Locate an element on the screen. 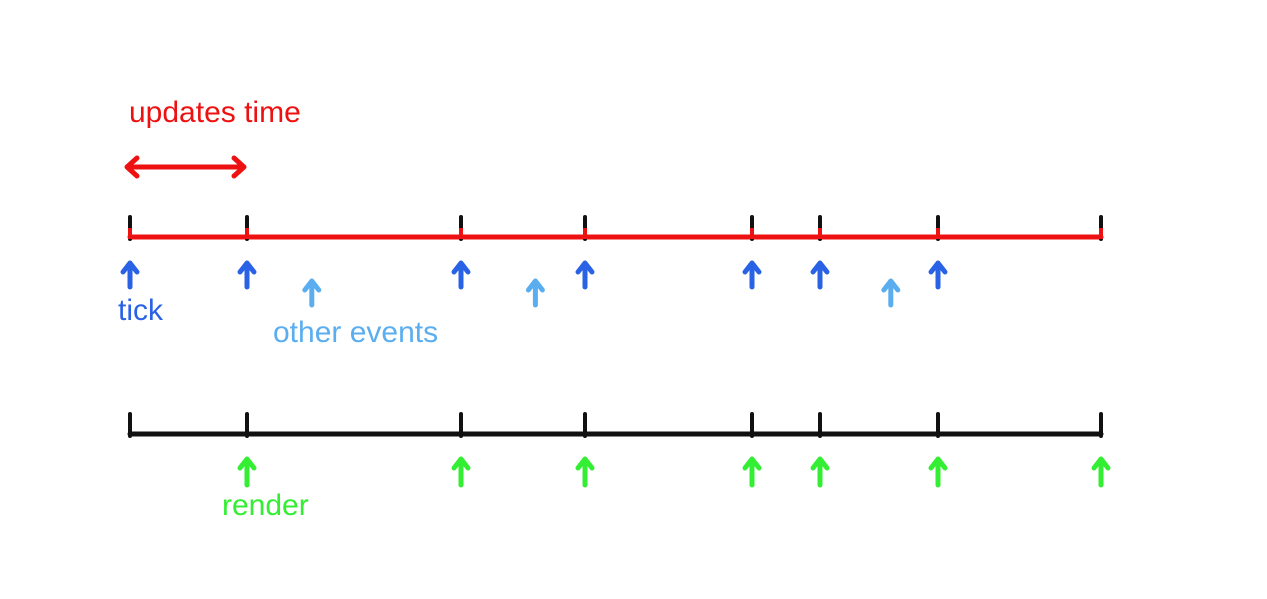  updates-time-label: updates time is located at coordinates (215, 112).